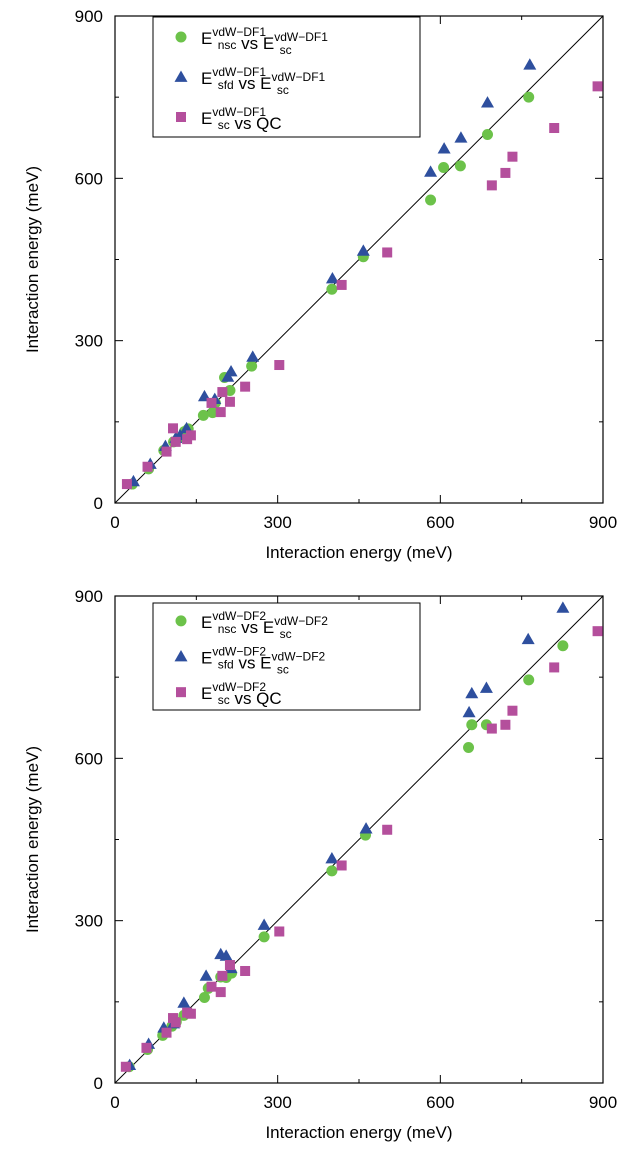 Image resolution: width=635 pixels, height=1153 pixels. I want to click on legend-entry: EvdW−DF1 sc vs QC, so click(241, 119).